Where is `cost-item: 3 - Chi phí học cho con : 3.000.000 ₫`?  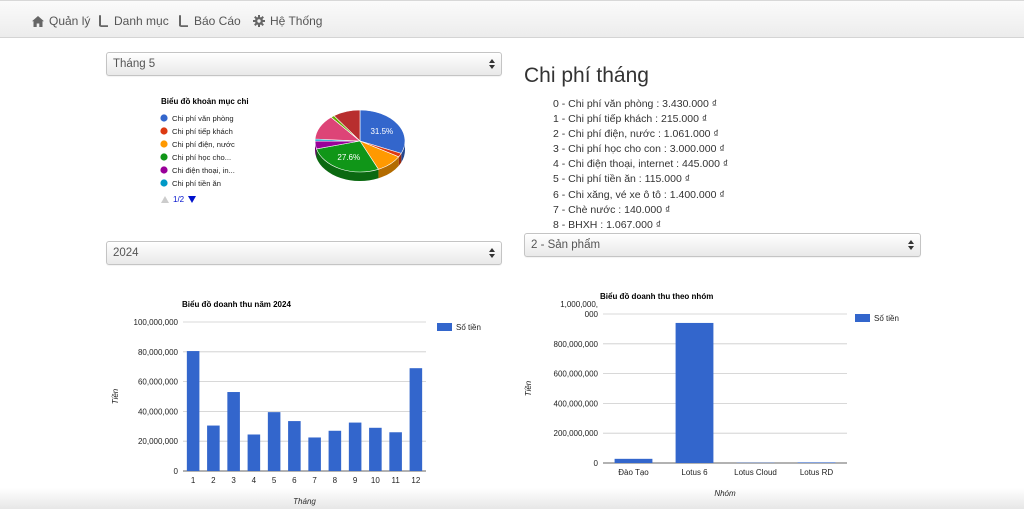
cost-item: 3 - Chi phí học cho con : 3.000.000 ₫ is located at coordinates (640, 149).